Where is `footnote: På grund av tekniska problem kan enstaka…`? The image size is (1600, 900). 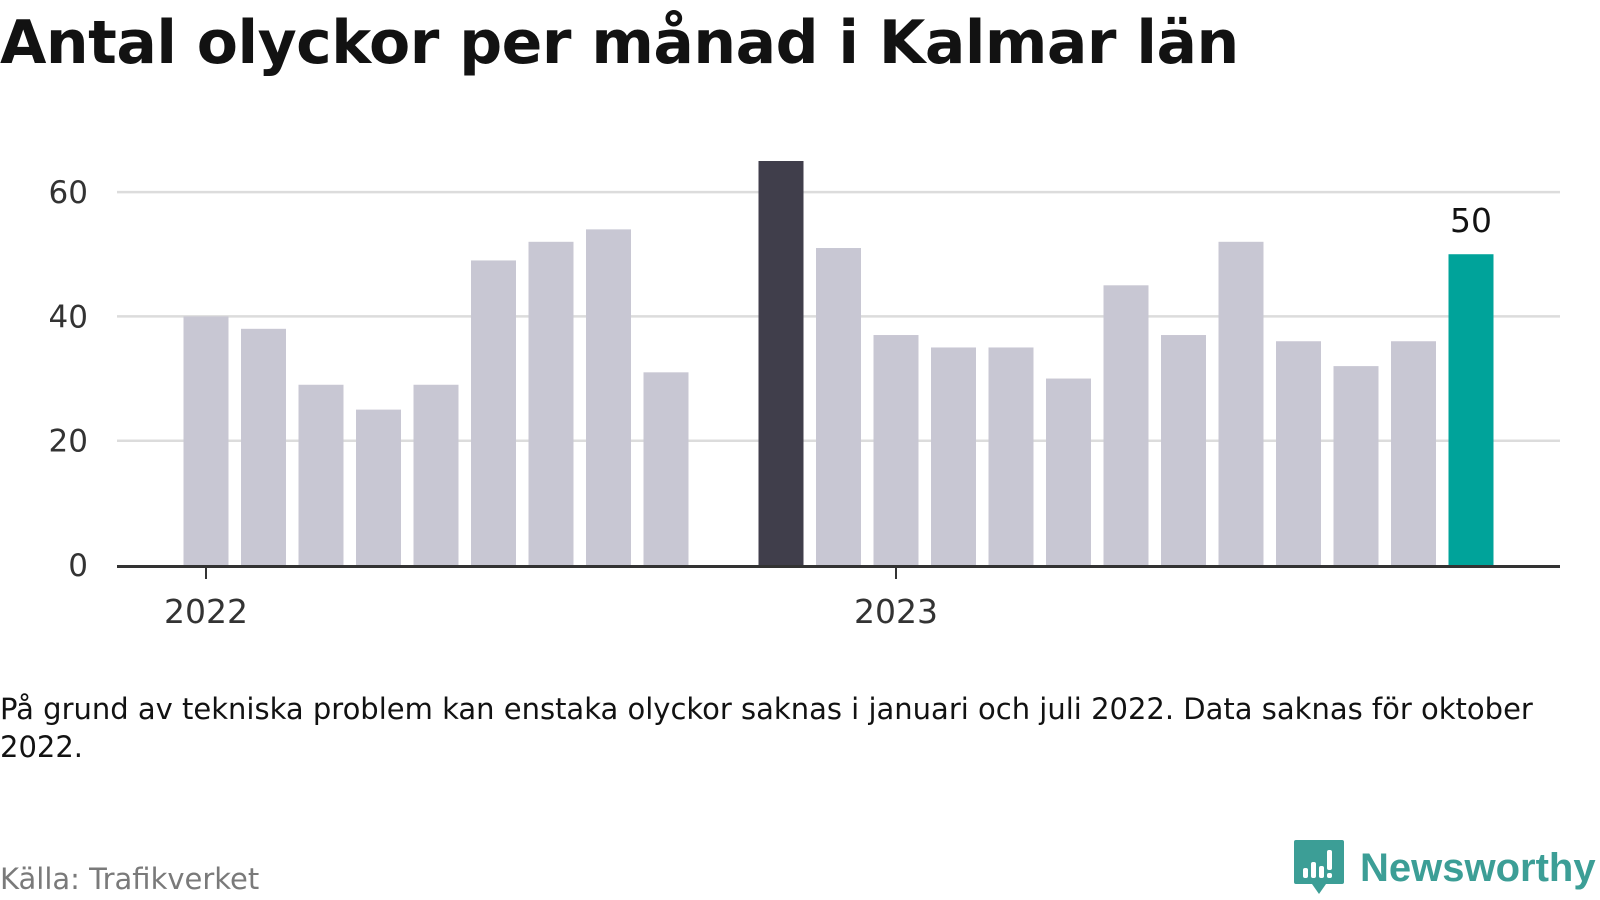
footnote: På grund av tekniska problem kan enstaka… is located at coordinates (766, 728).